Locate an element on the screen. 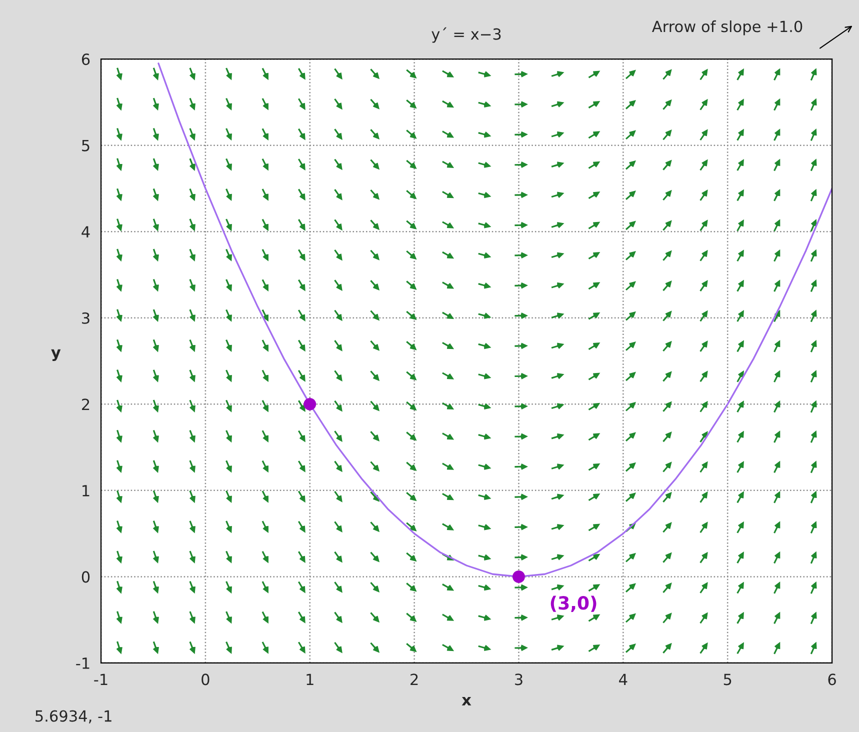 This screenshot has width=859, height=732. x-axis-title: x is located at coordinates (467, 701).